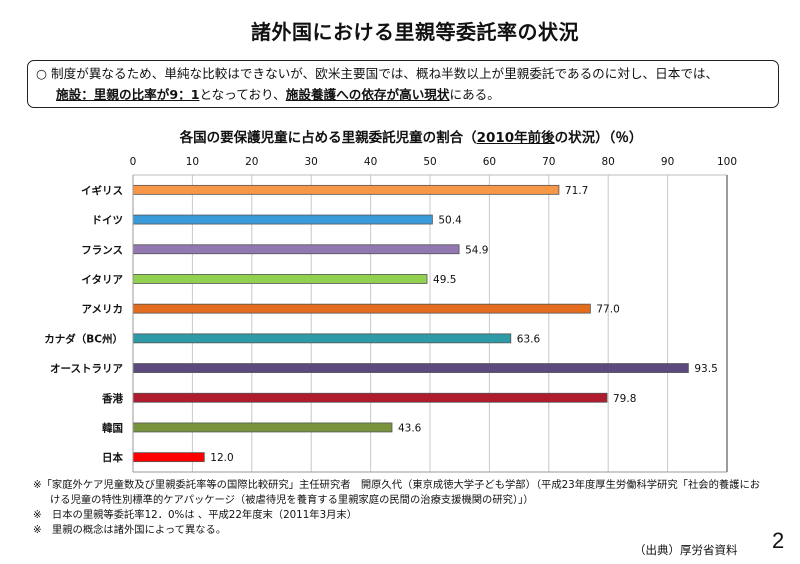 Image resolution: width=800 pixels, height=564 pixels. Describe the element at coordinates (221, 458) in the screenshot. I see `value-label: 12.0` at that location.